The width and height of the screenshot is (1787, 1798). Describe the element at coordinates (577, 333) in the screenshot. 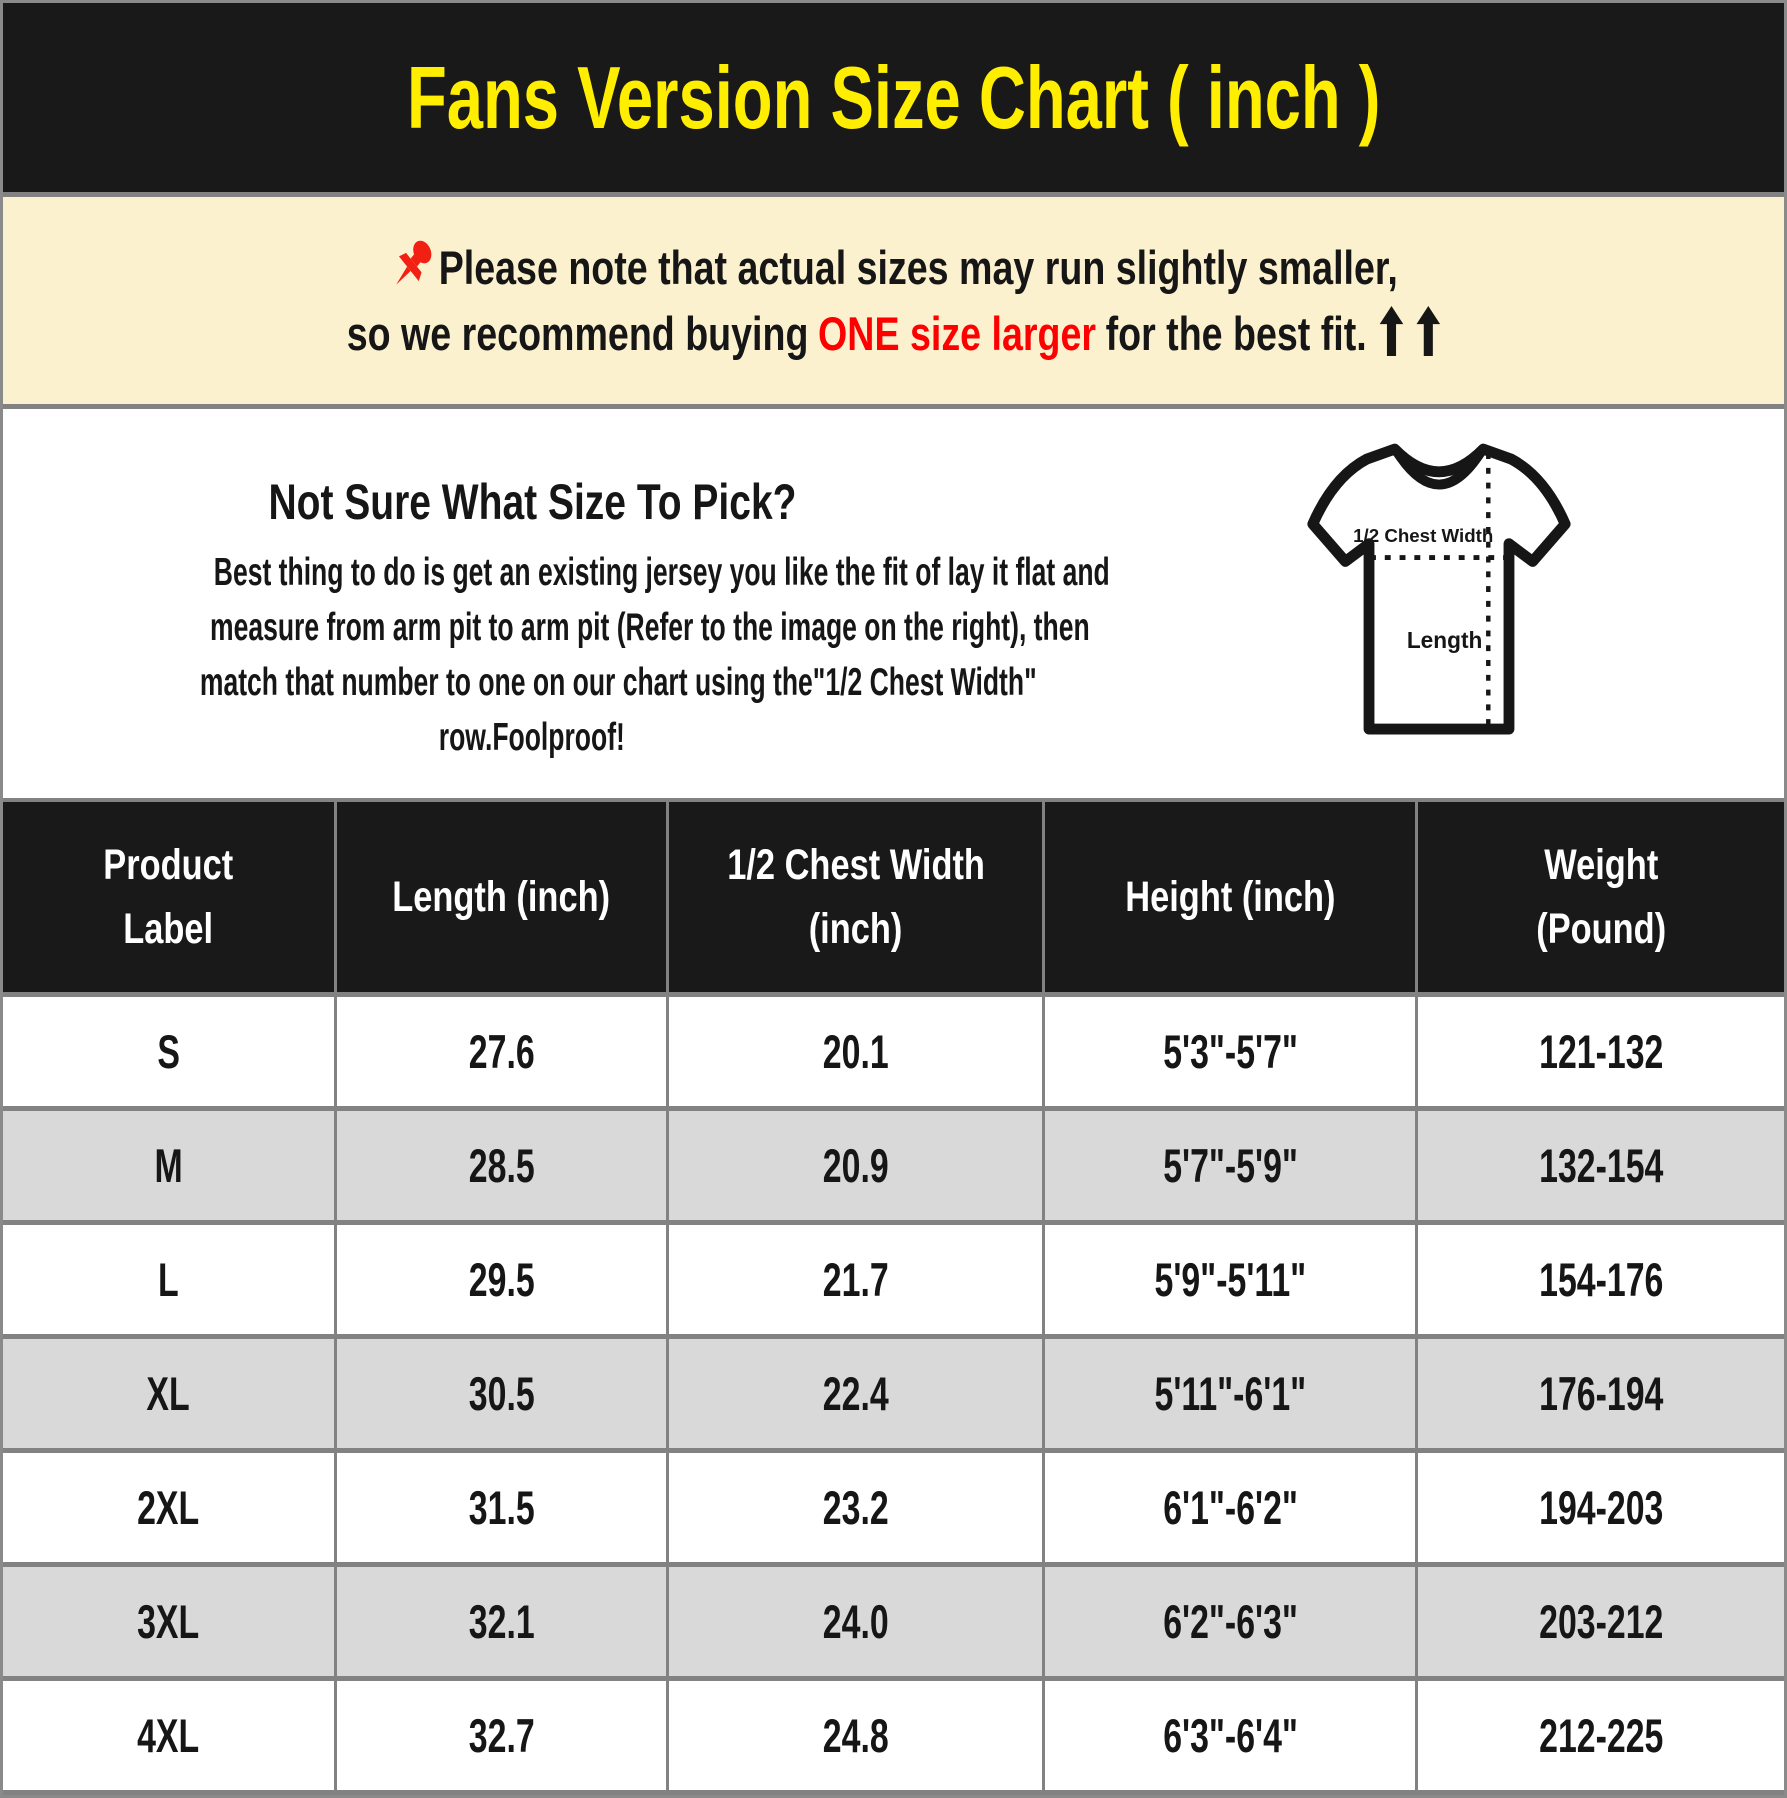

I see `notice-text-2-before: so we recommend buying` at that location.